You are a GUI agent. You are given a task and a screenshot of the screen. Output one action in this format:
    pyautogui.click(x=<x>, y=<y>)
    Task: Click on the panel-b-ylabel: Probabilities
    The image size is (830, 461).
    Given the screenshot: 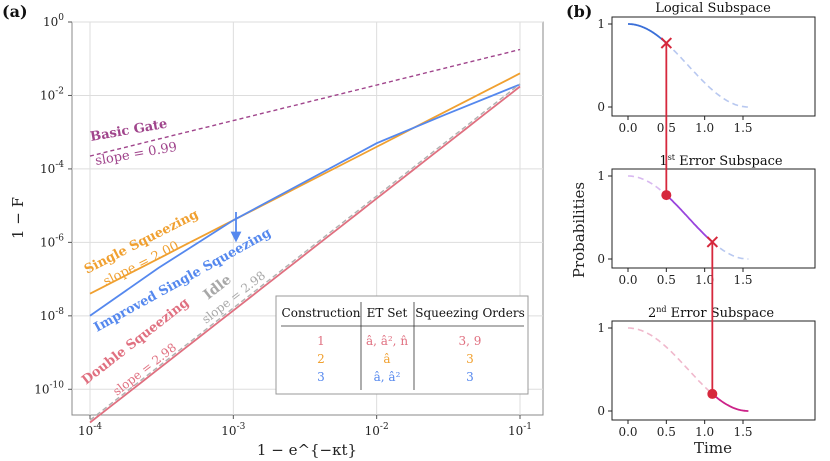 What is the action you would take?
    pyautogui.click(x=579, y=230)
    